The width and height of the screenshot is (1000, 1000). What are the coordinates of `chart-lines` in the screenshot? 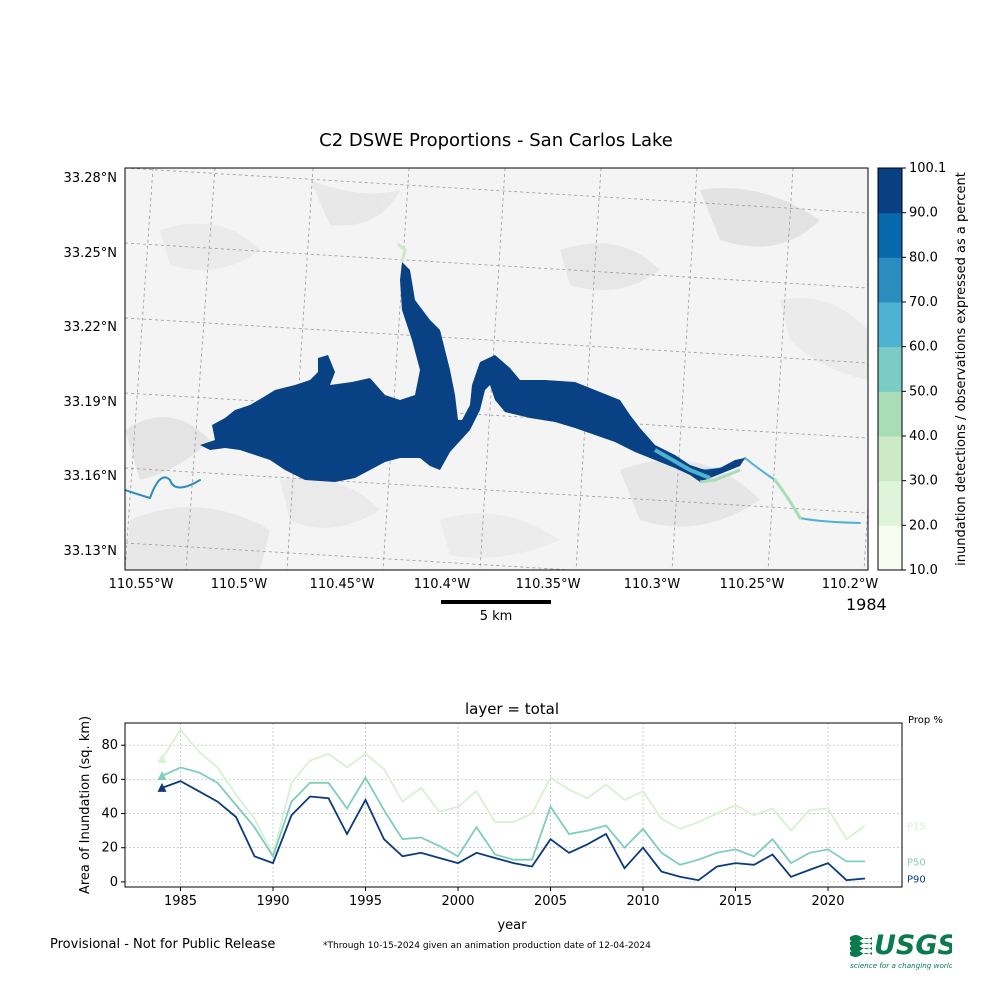 It's located at (513, 805).